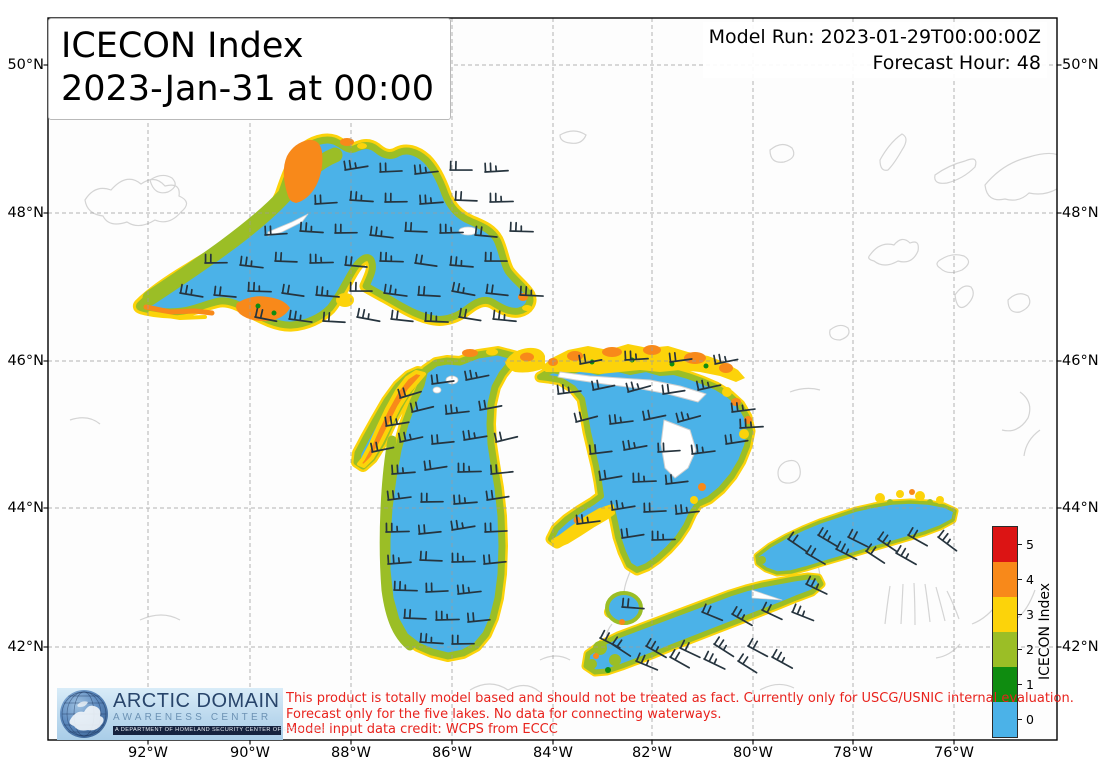  I want to click on long-point, so click(767, 595).